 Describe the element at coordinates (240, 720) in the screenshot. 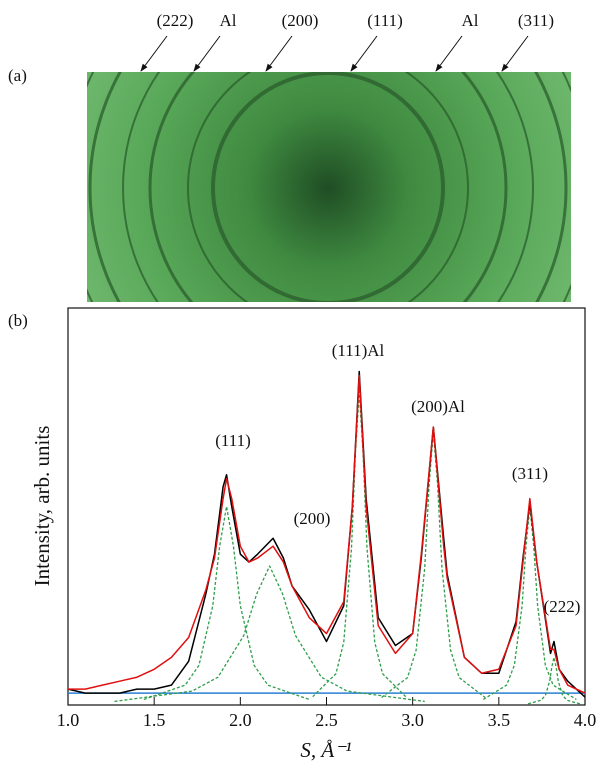

I see `x-tick-label: 2.0` at that location.